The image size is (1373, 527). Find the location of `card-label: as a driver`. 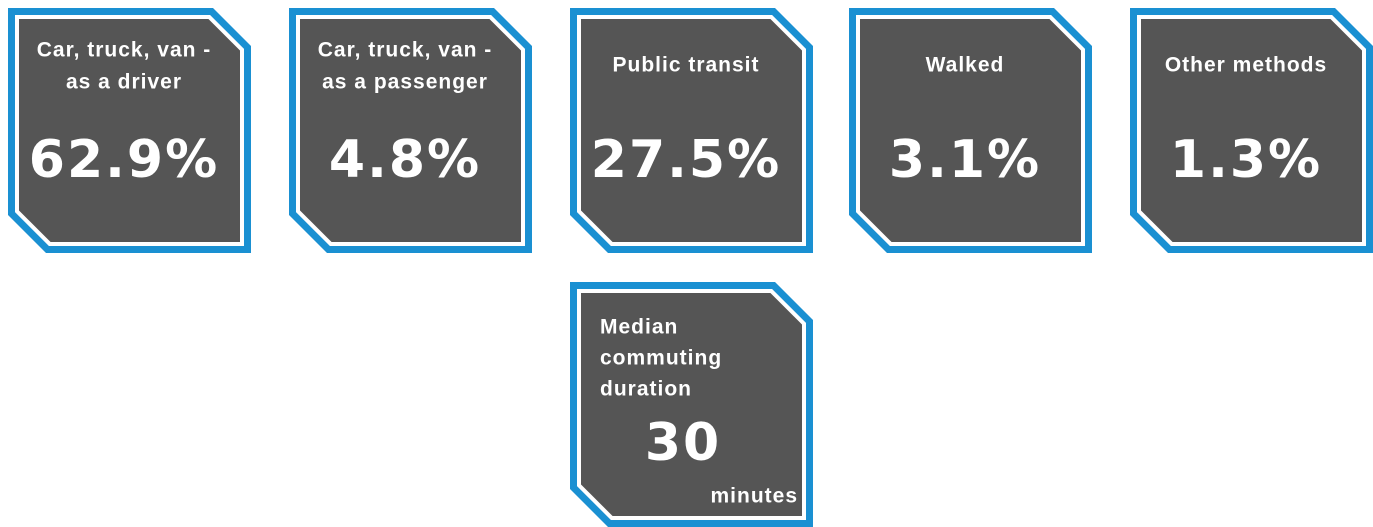

card-label: as a driver is located at coordinates (124, 82).